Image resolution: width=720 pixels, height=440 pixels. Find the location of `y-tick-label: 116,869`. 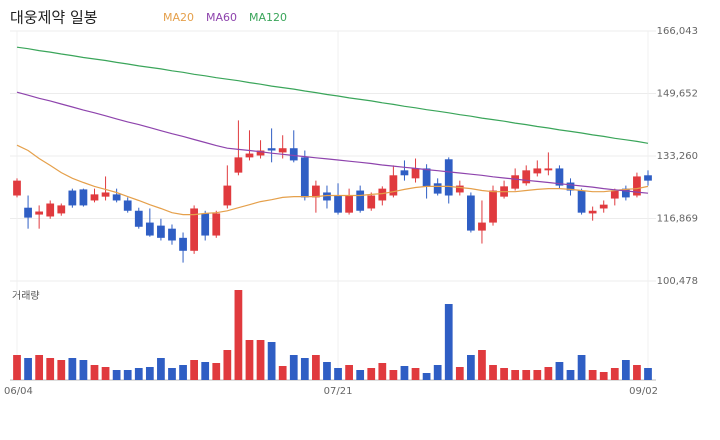

y-tick-label: 116,869 is located at coordinates (677, 219).